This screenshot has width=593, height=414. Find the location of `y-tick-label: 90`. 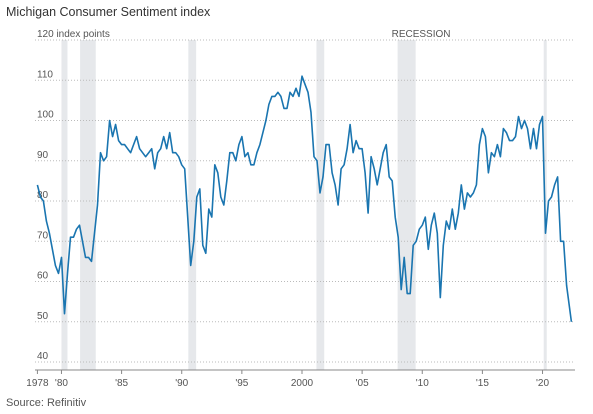

y-tick-label: 90 is located at coordinates (43, 155).